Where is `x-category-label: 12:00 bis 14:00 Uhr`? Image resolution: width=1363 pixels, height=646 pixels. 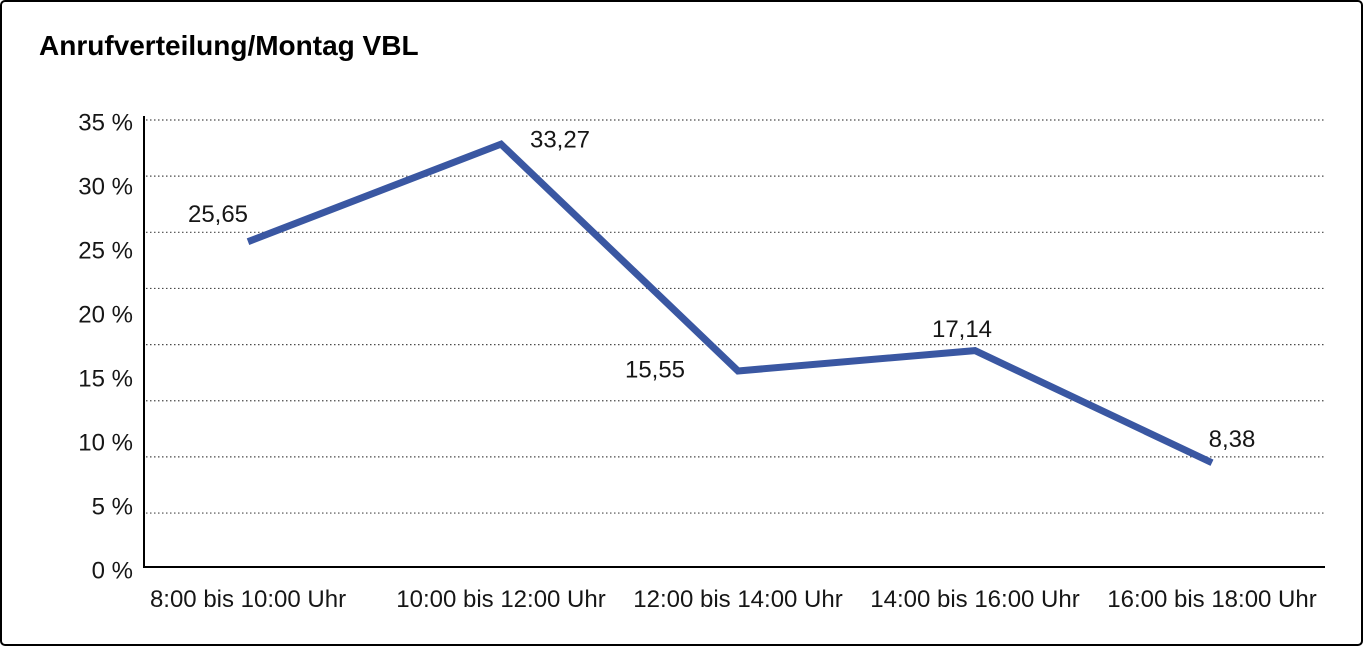 x-category-label: 12:00 bis 14:00 Uhr is located at coordinates (737, 599).